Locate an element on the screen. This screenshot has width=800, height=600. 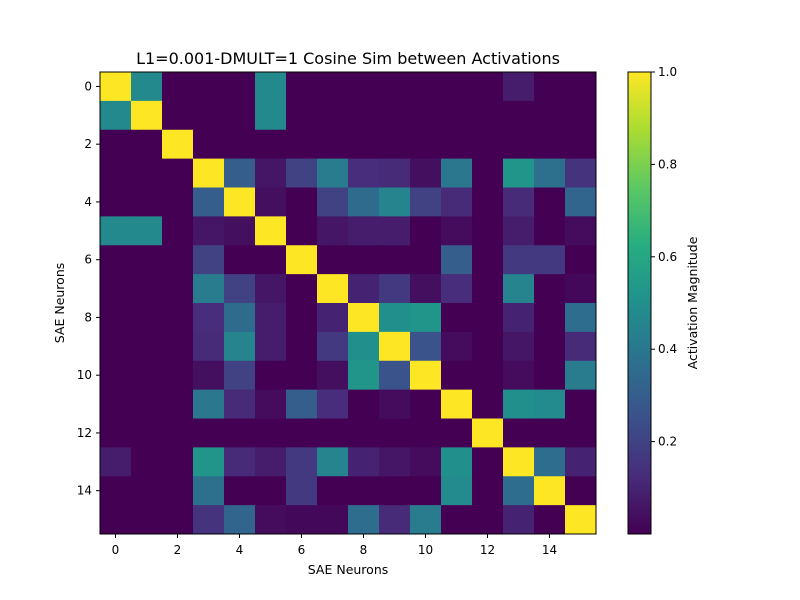
y-tick-label: 10 is located at coordinates (84, 375).